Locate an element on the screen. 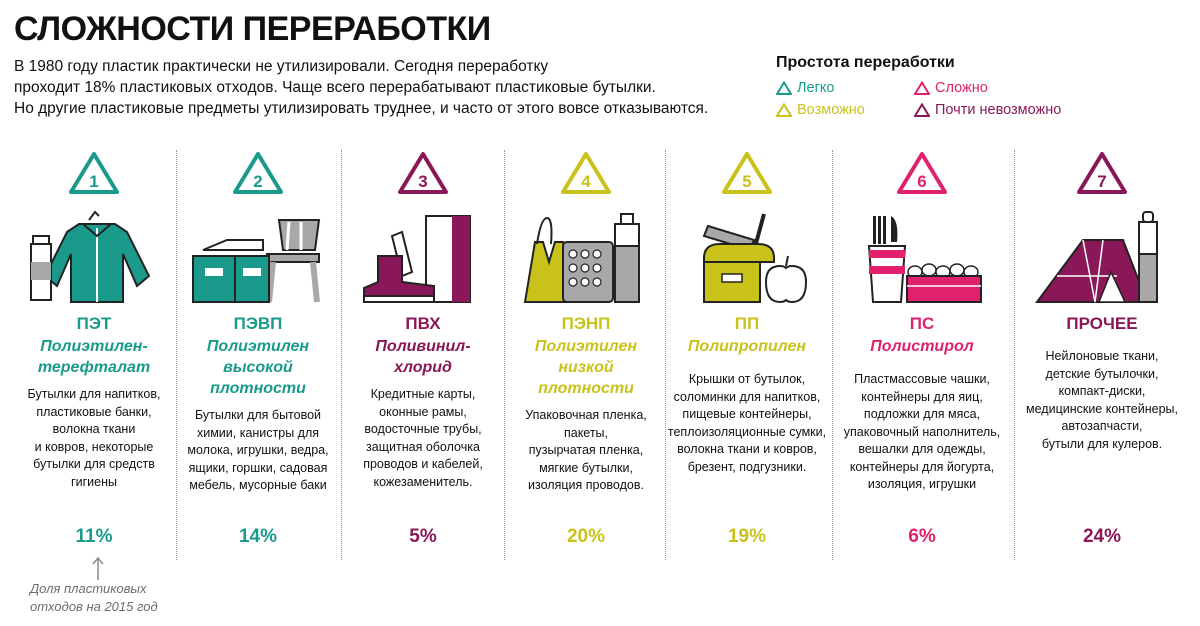 The image size is (1200, 626). legend-label: Легко is located at coordinates (816, 88).